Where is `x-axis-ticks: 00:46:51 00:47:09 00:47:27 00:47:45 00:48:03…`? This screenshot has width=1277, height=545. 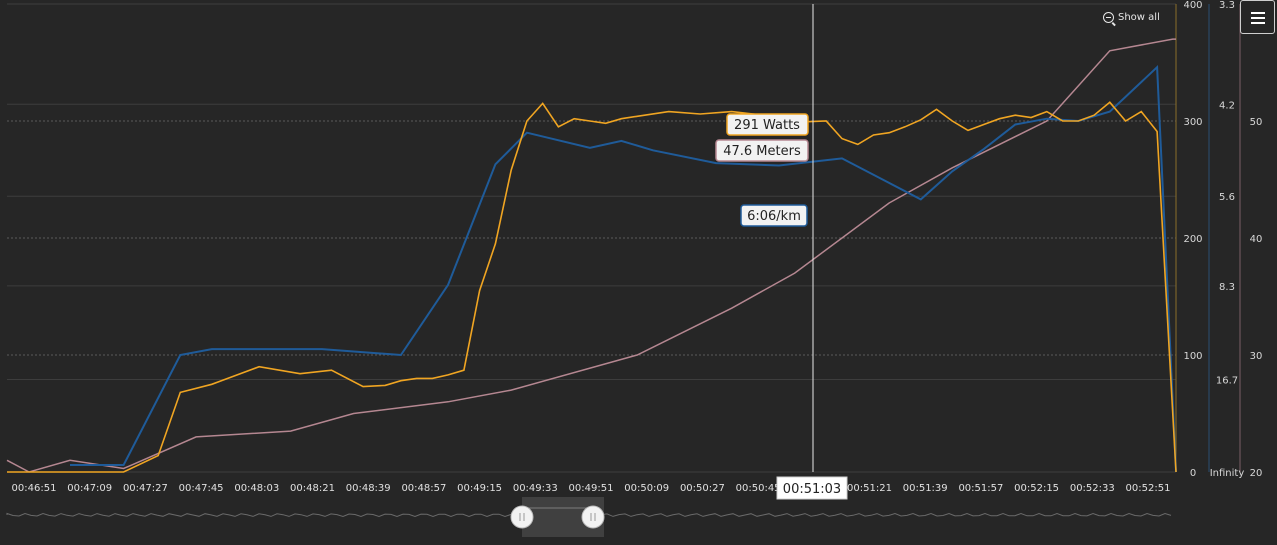 x-axis-ticks: 00:46:51 00:47:09 00:47:27 00:47:45 00:48:03… is located at coordinates (591, 488).